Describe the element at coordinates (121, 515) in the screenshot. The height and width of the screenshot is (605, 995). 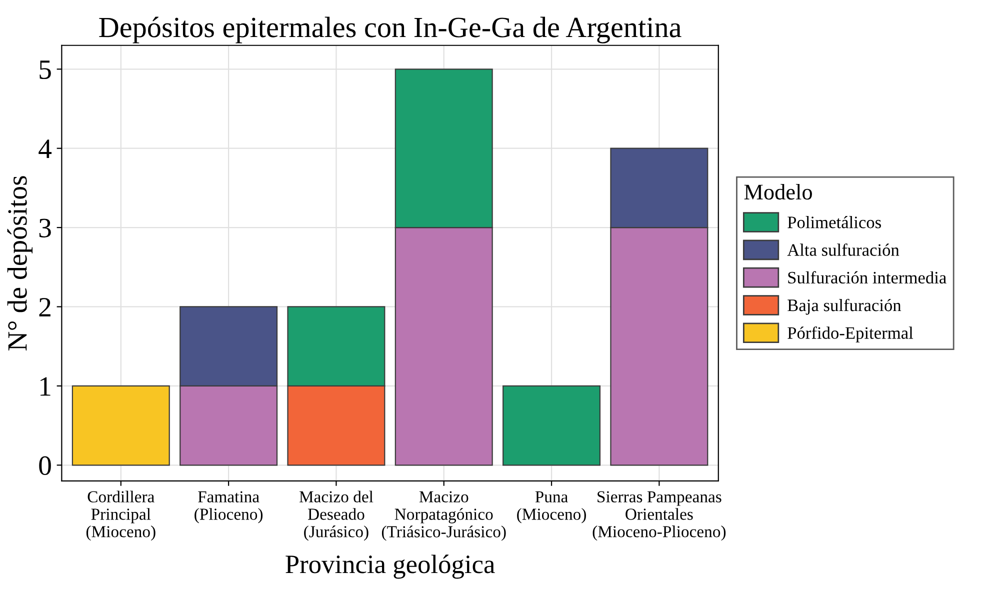
I see `x-tick-label: Cordillera Principal (Mioceno)` at that location.